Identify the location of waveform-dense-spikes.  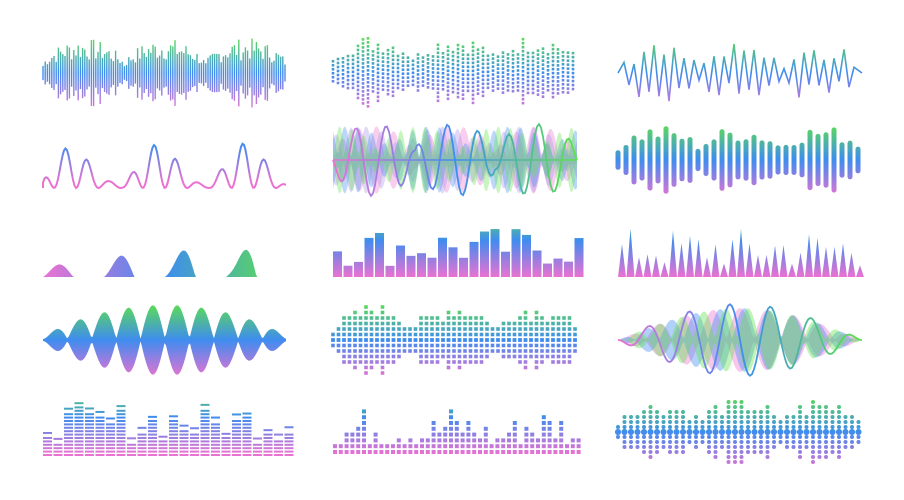
(164, 73).